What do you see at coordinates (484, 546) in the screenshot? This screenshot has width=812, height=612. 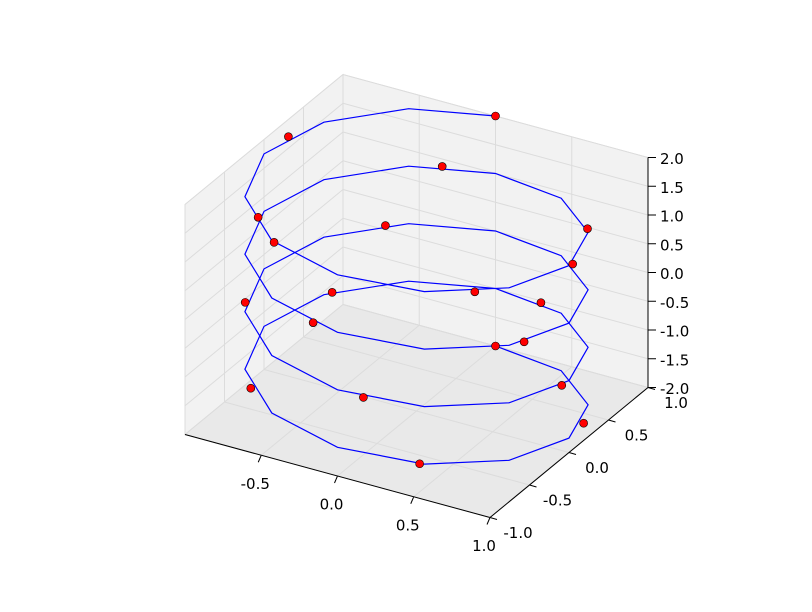 I see `x-tick-label: 1.0` at bounding box center [484, 546].